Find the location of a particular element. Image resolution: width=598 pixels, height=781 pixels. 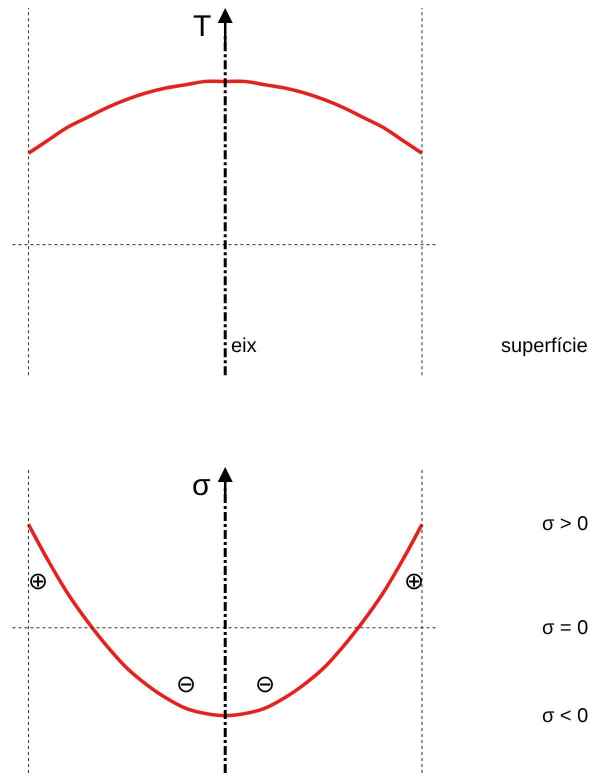

text: σ < 0 is located at coordinates (565, 716).